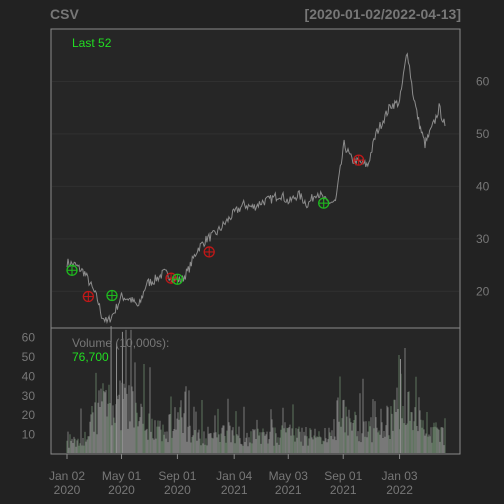  What do you see at coordinates (29, 386) in the screenshot?
I see `volume-y-axis: 10 20 30 40 50 60` at bounding box center [29, 386].